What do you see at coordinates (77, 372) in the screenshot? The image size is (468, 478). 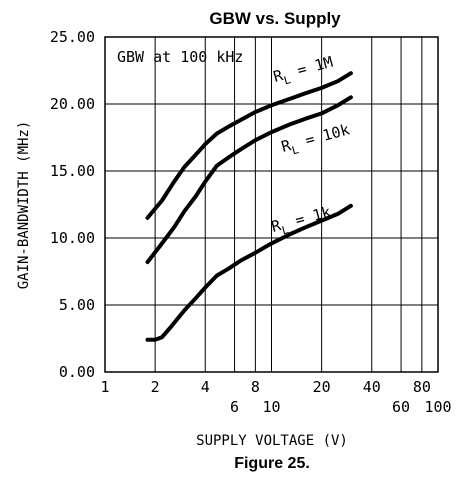 I see `y-tick-label: 0.00` at bounding box center [77, 372].